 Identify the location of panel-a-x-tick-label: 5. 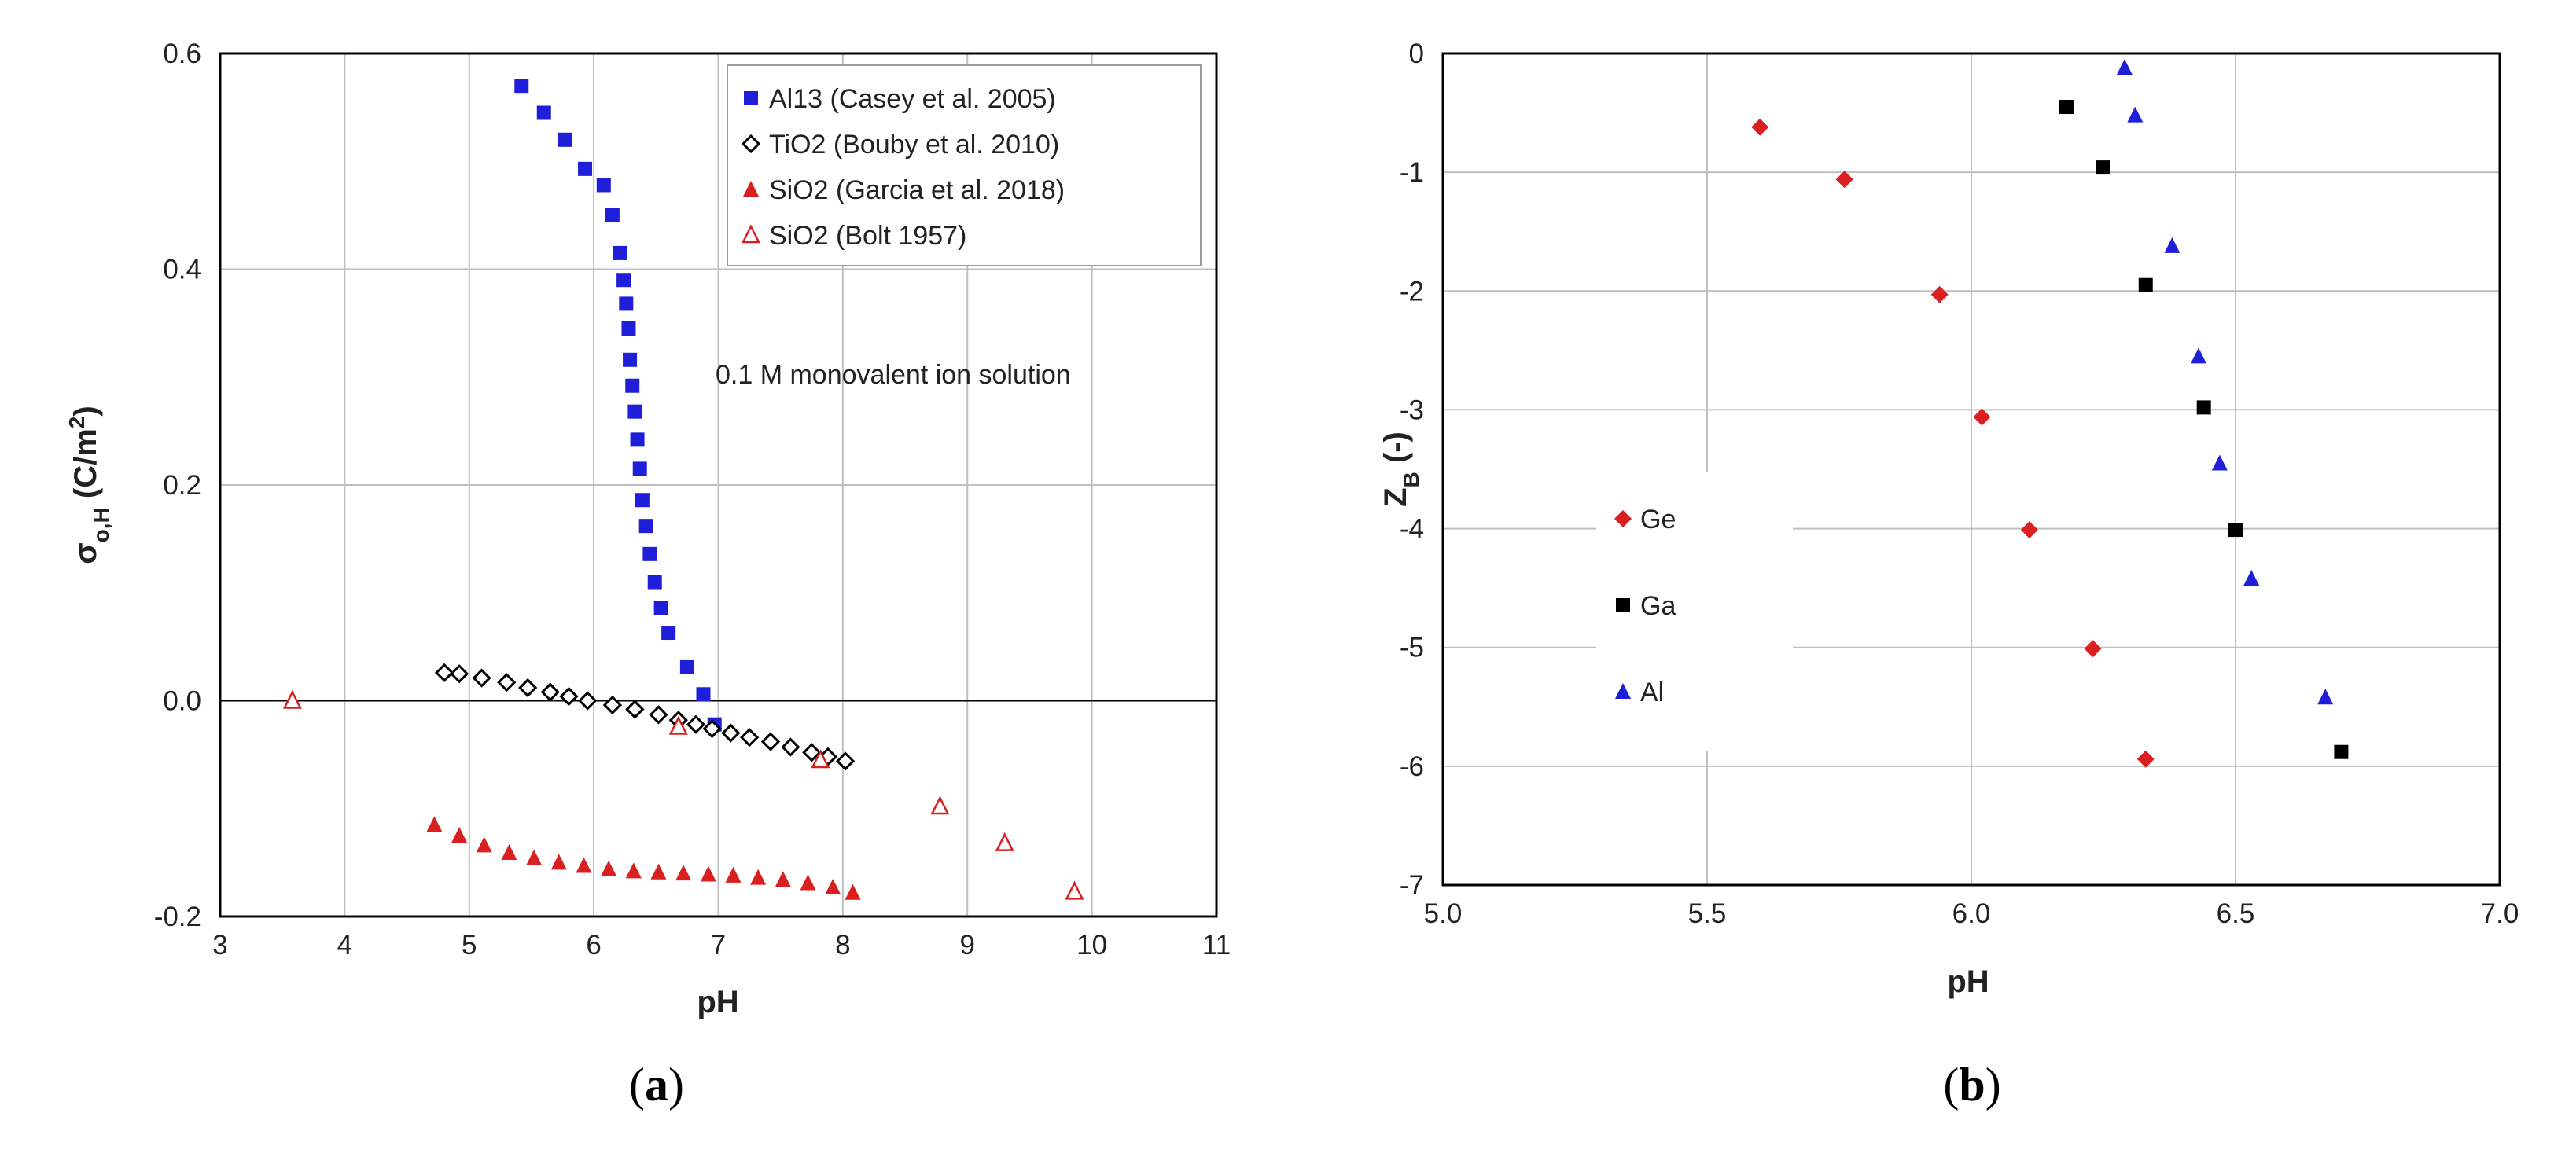
(470, 945).